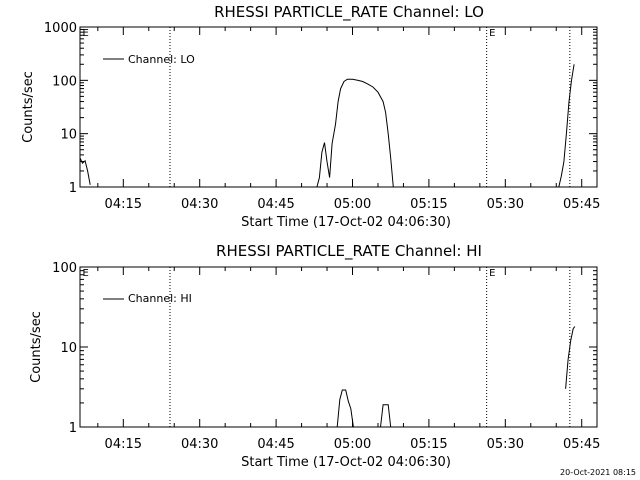 This screenshot has height=480, width=640. I want to click on hi-panel-x-axis-label: Start Time (17-Oct-02 04:06:30), so click(346, 462).